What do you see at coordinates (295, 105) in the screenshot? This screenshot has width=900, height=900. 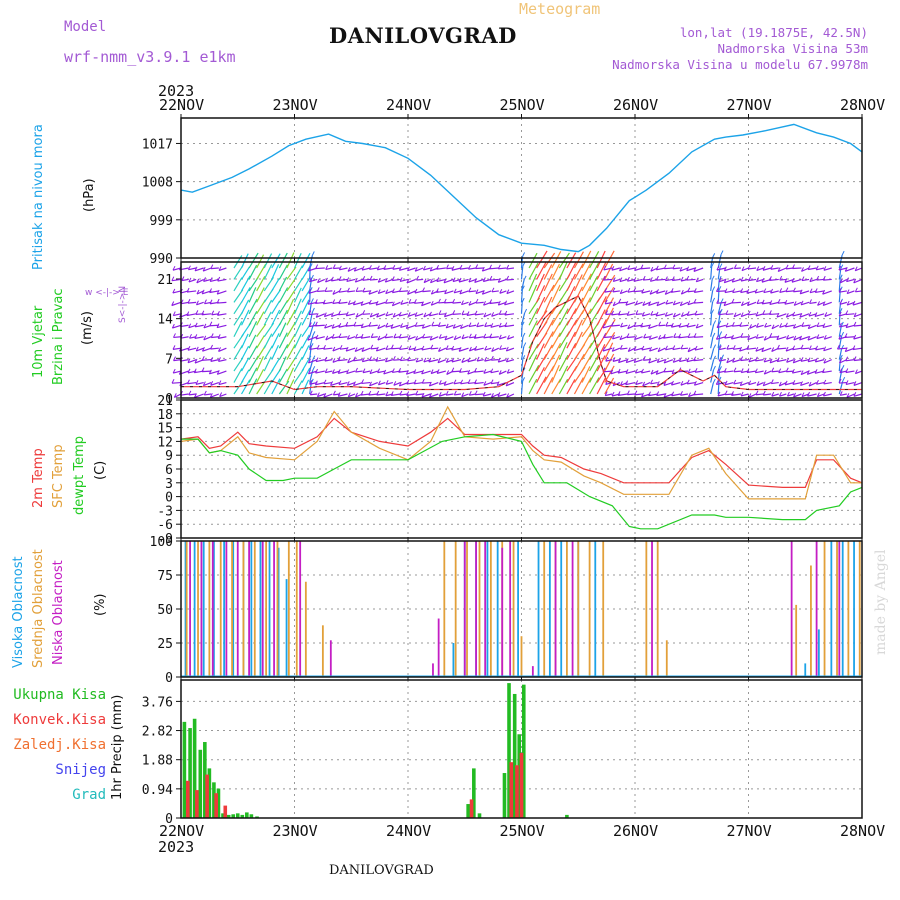 I see `time-tick-label: 23NOV` at bounding box center [295, 105].